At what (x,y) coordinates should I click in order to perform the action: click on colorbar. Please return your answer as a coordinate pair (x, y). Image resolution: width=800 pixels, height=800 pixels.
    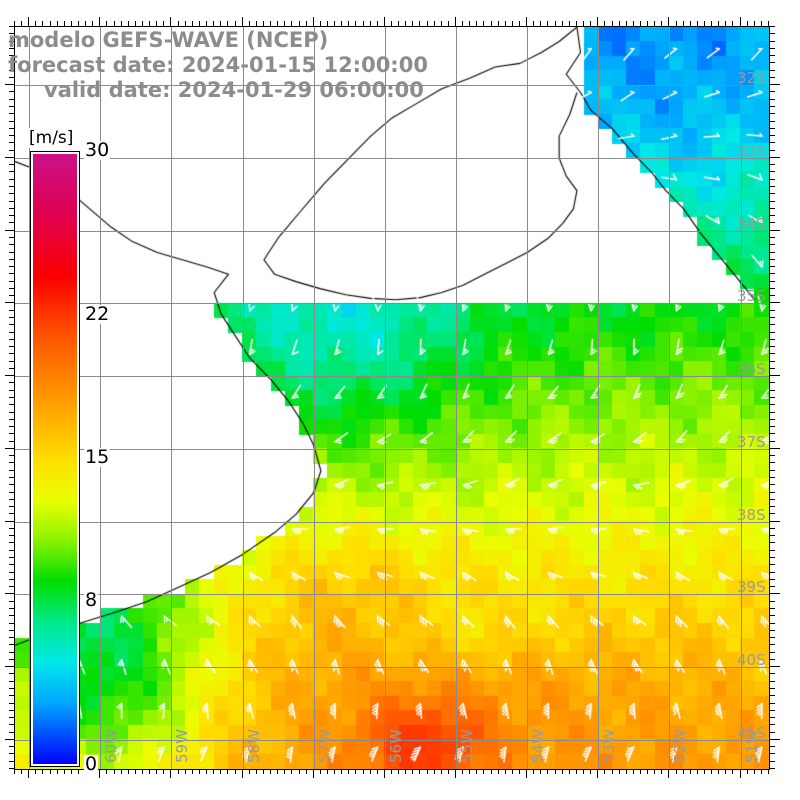
    Looking at the image, I should click on (55, 459).